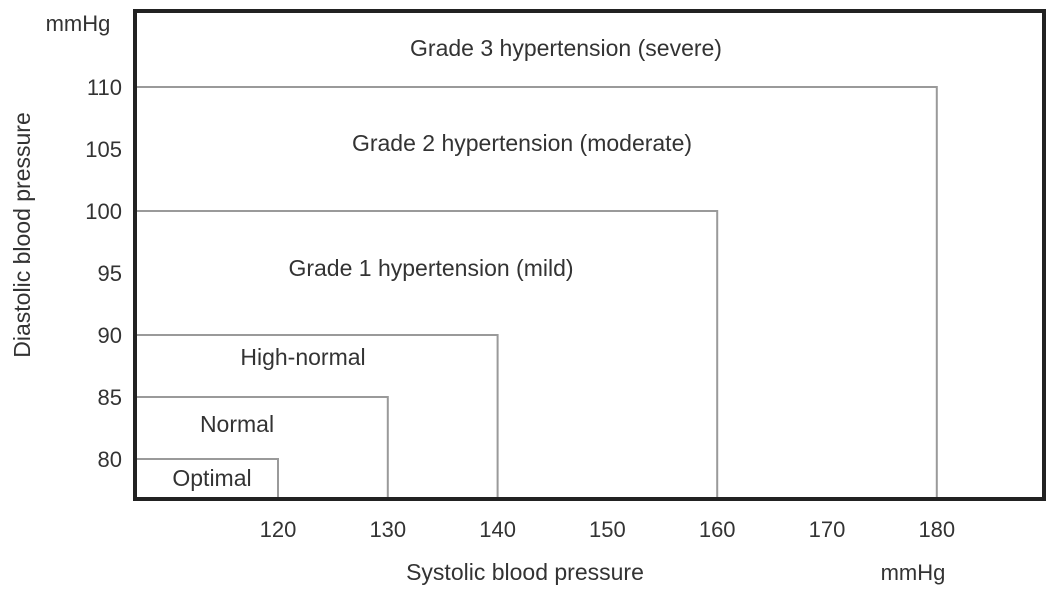 The height and width of the screenshot is (595, 1056). Describe the element at coordinates (110, 397) in the screenshot. I see `y-tick-label: 85` at that location.